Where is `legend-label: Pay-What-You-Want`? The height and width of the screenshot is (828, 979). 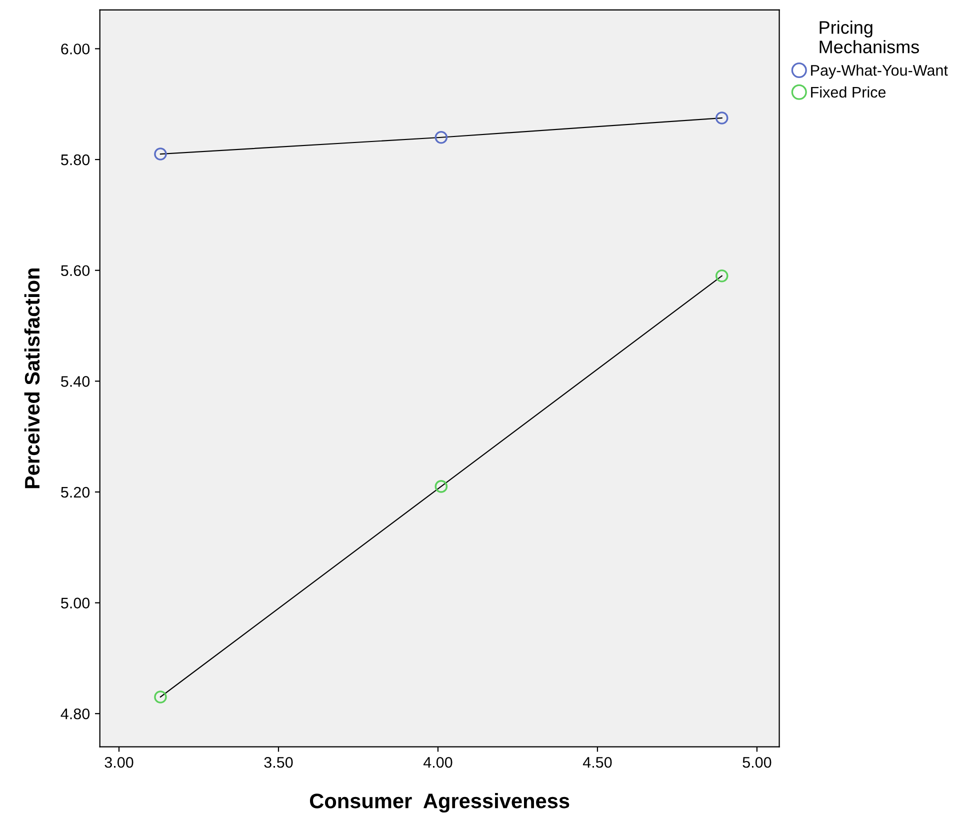 legend-label: Pay-What-You-Want is located at coordinates (879, 71).